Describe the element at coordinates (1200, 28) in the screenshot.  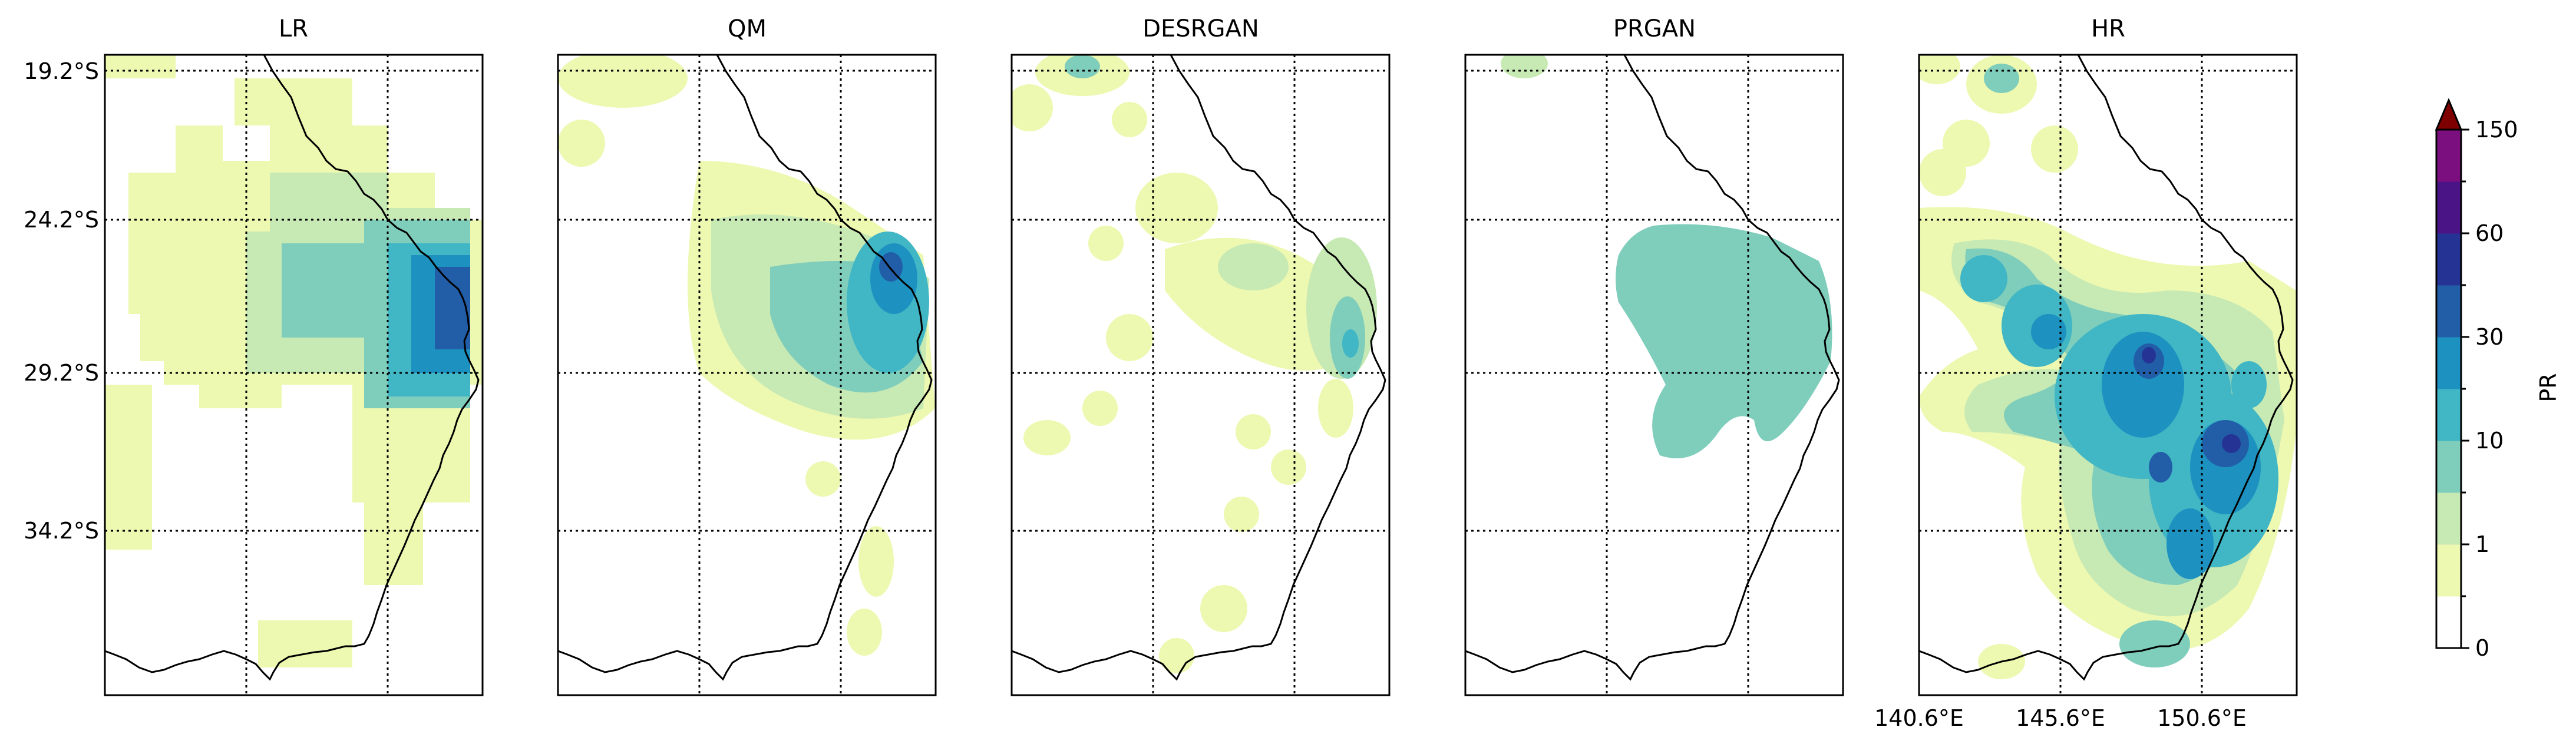
I see `panel-title-desrgan: DESRGAN` at that location.